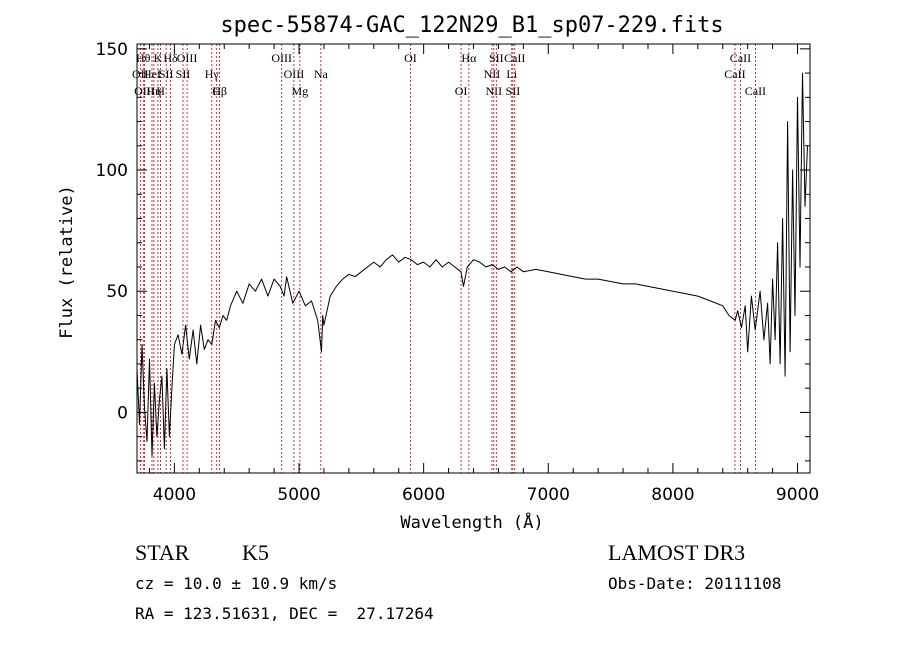  What do you see at coordinates (492, 74) in the screenshot?
I see `marker-label-21: NII` at bounding box center [492, 74].